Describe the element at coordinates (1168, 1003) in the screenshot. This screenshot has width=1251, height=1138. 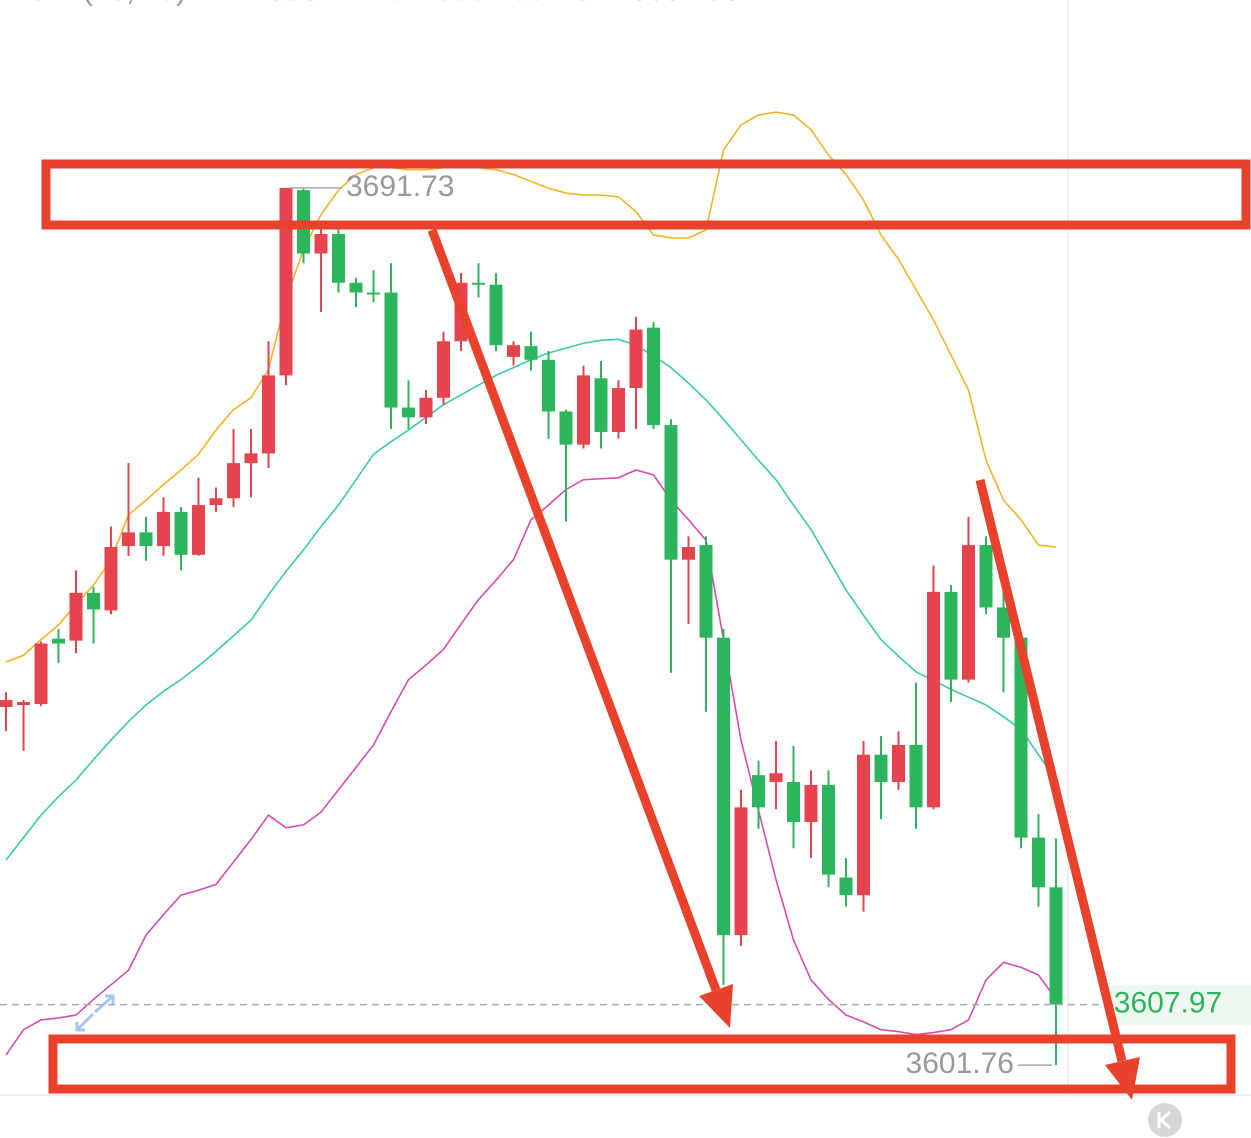
I see `last-price-label: 3607.97` at that location.